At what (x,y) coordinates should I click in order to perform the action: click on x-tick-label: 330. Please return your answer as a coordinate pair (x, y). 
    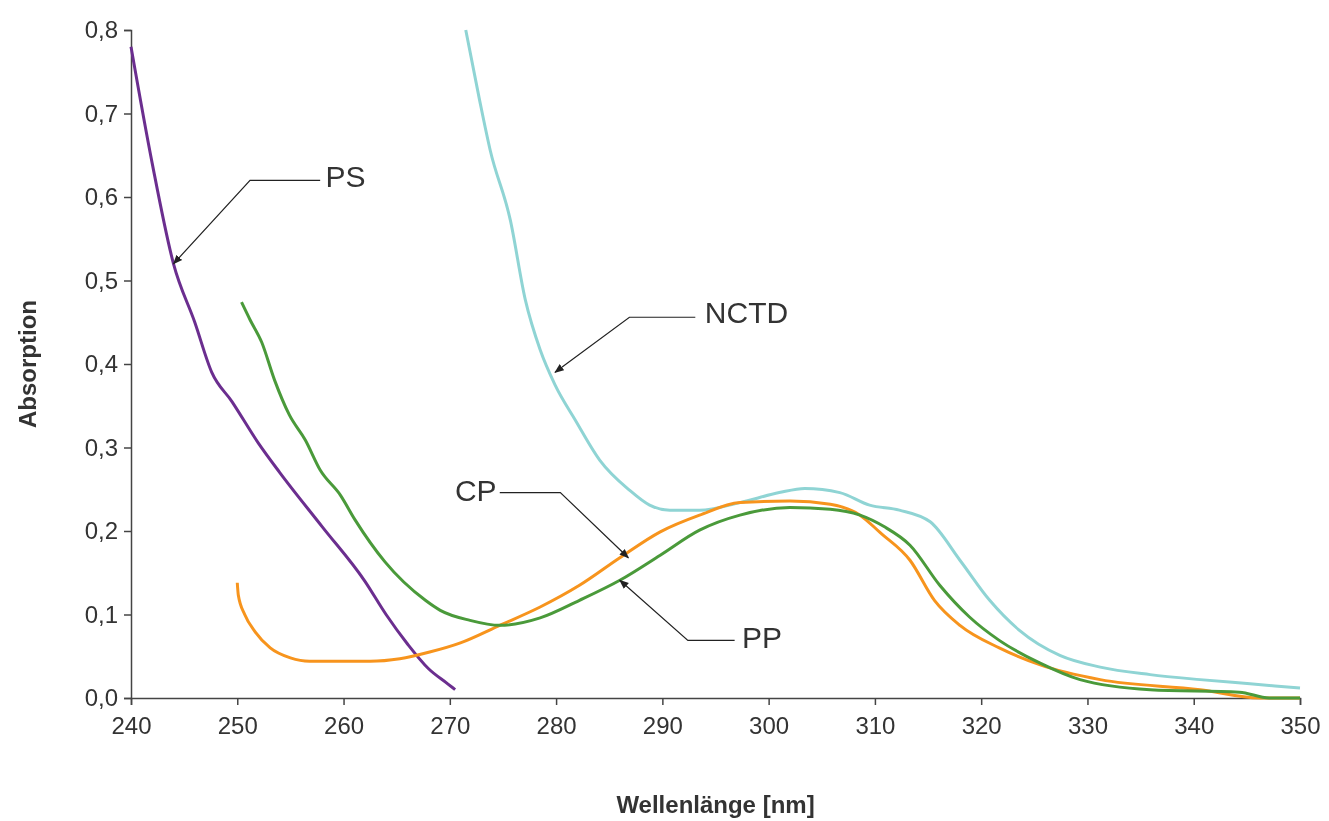
    Looking at the image, I should click on (1087, 726).